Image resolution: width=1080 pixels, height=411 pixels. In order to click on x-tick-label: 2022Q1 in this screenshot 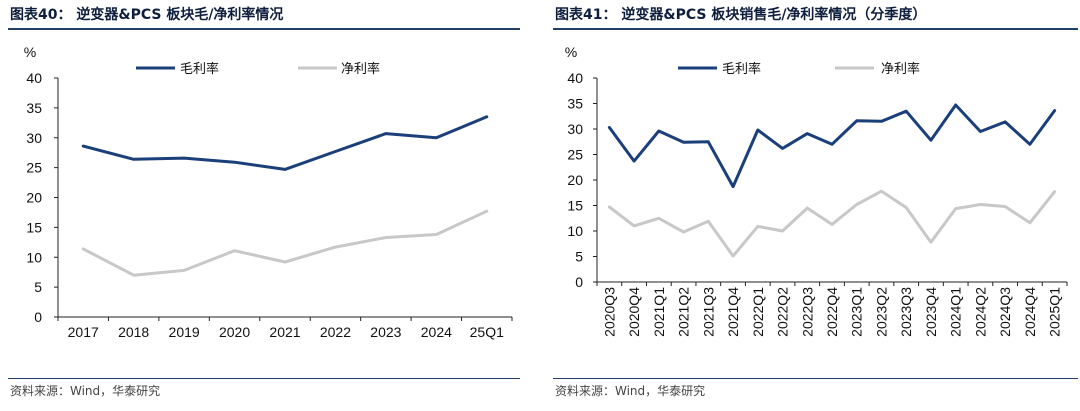, I will do `click(758, 312)`.